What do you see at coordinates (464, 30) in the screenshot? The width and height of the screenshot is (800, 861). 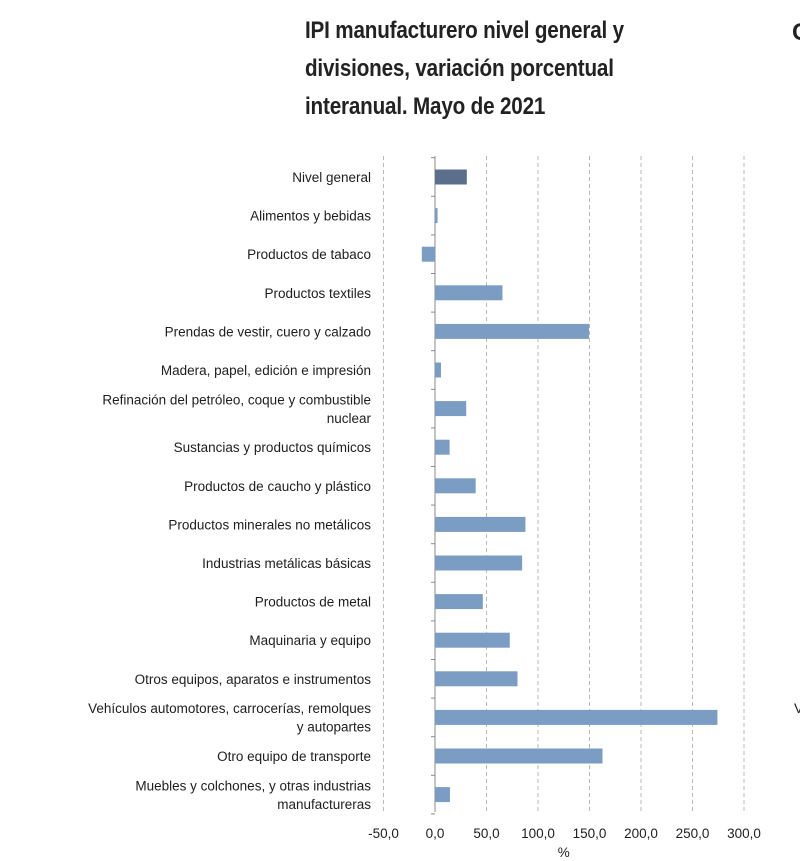 I see `chart-title-line-1: IPI manufacturero nivel general y` at bounding box center [464, 30].